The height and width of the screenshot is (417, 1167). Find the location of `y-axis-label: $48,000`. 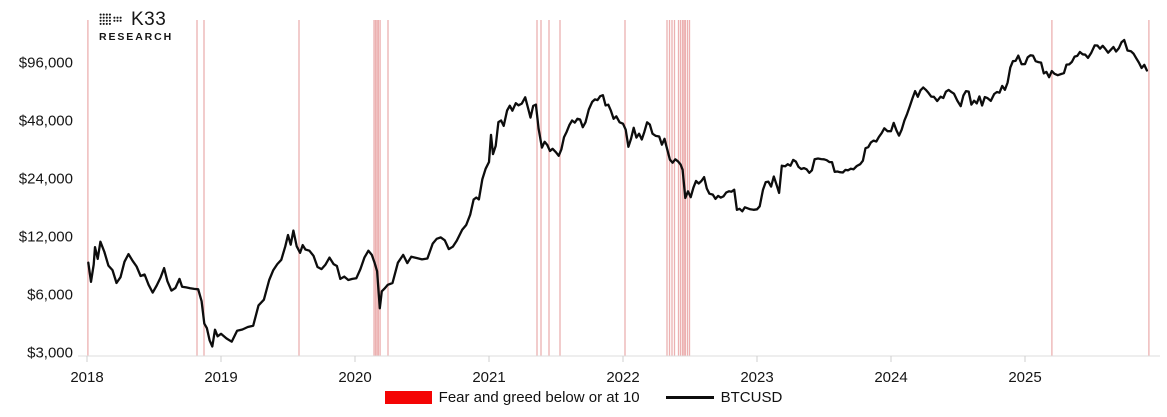

y-axis-label: $48,000 is located at coordinates (46, 121).